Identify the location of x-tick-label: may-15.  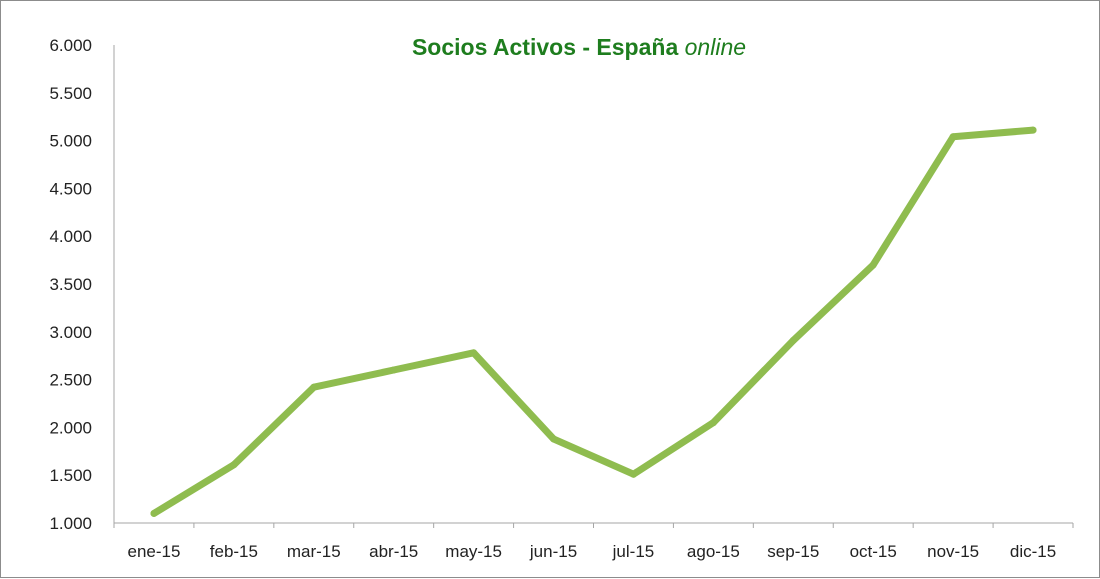
(473, 551).